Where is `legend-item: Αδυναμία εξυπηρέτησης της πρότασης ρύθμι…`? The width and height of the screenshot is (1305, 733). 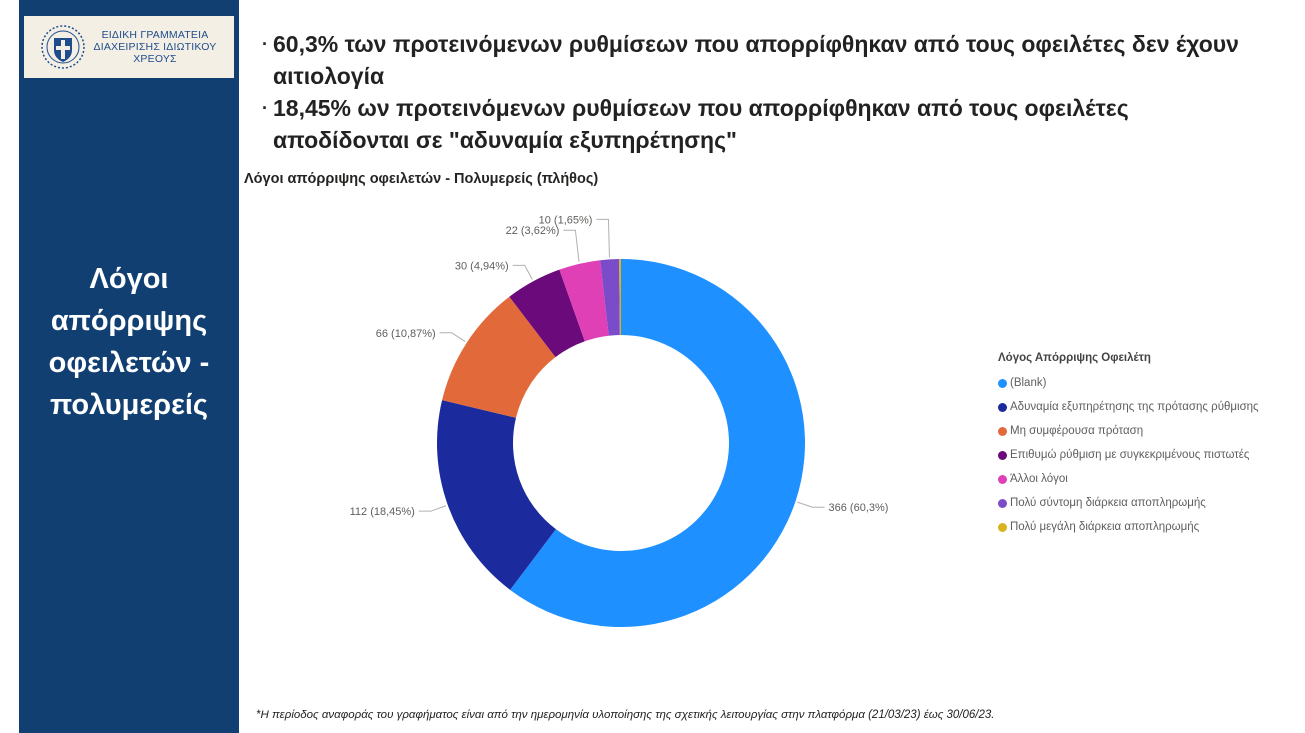 legend-item: Αδυναμία εξυπηρέτησης της πρότασης ρύθμι… is located at coordinates (1128, 407).